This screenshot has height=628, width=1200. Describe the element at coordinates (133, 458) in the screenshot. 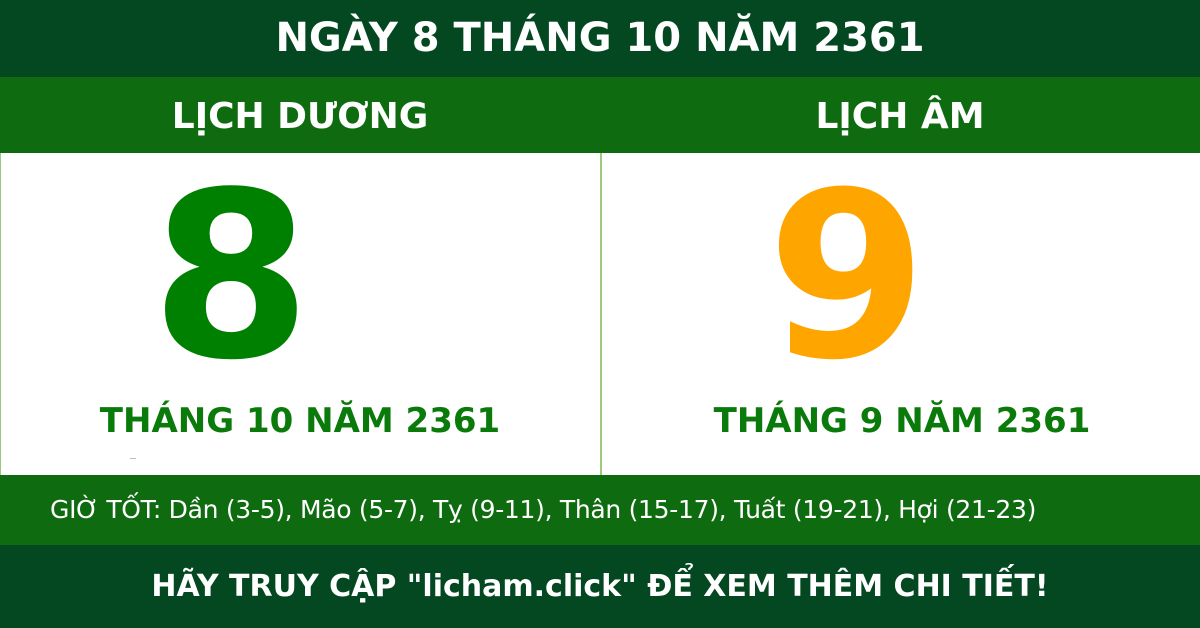

I see `divider` at that location.